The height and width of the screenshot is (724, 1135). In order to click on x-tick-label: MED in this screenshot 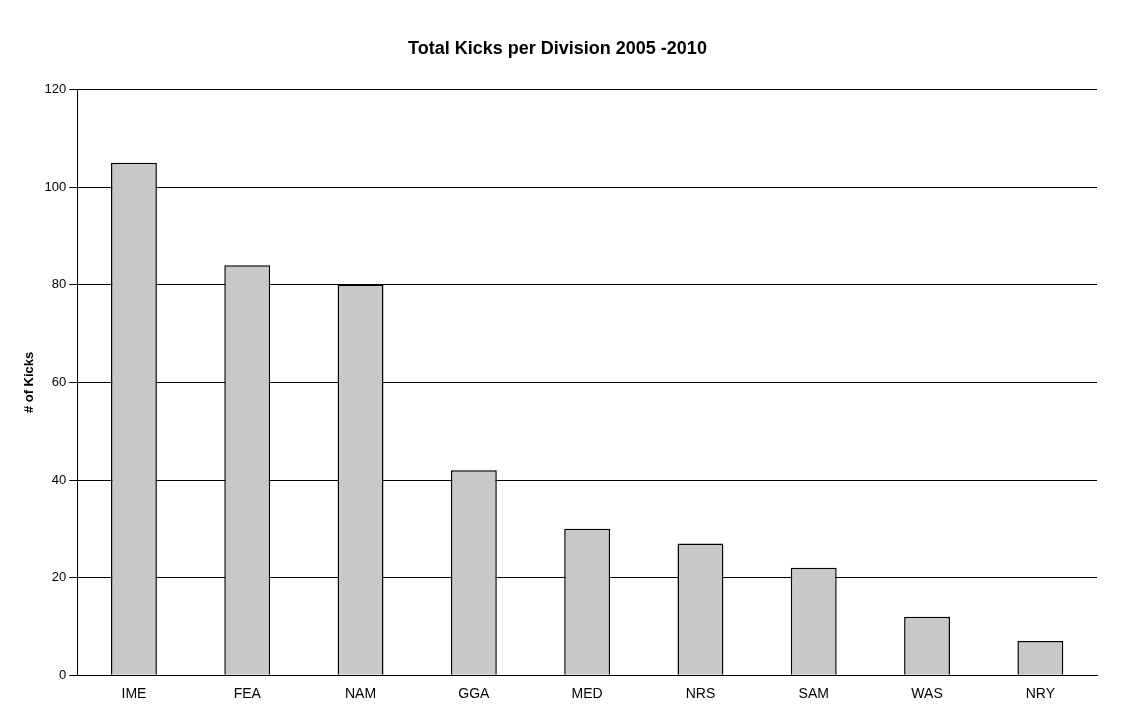, I will do `click(587, 693)`.